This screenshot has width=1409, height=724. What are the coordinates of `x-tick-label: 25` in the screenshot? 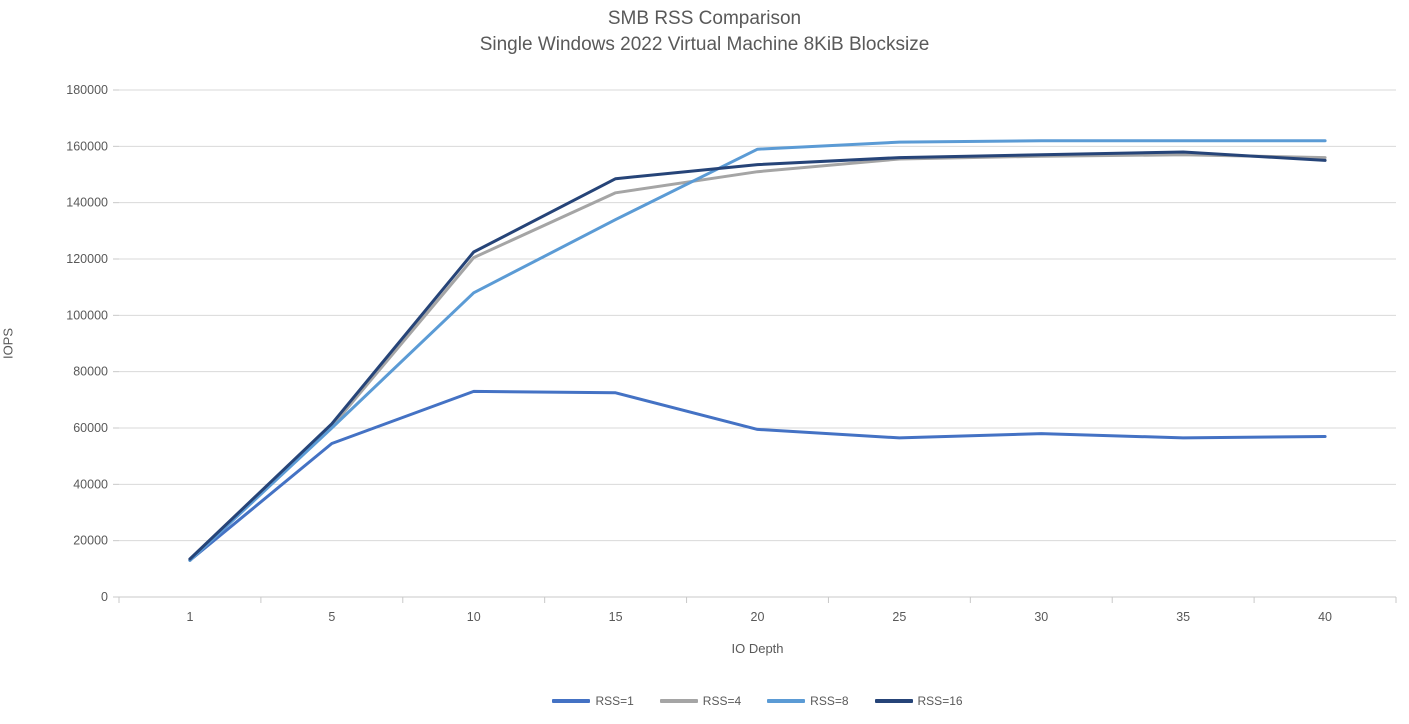 It's located at (899, 617).